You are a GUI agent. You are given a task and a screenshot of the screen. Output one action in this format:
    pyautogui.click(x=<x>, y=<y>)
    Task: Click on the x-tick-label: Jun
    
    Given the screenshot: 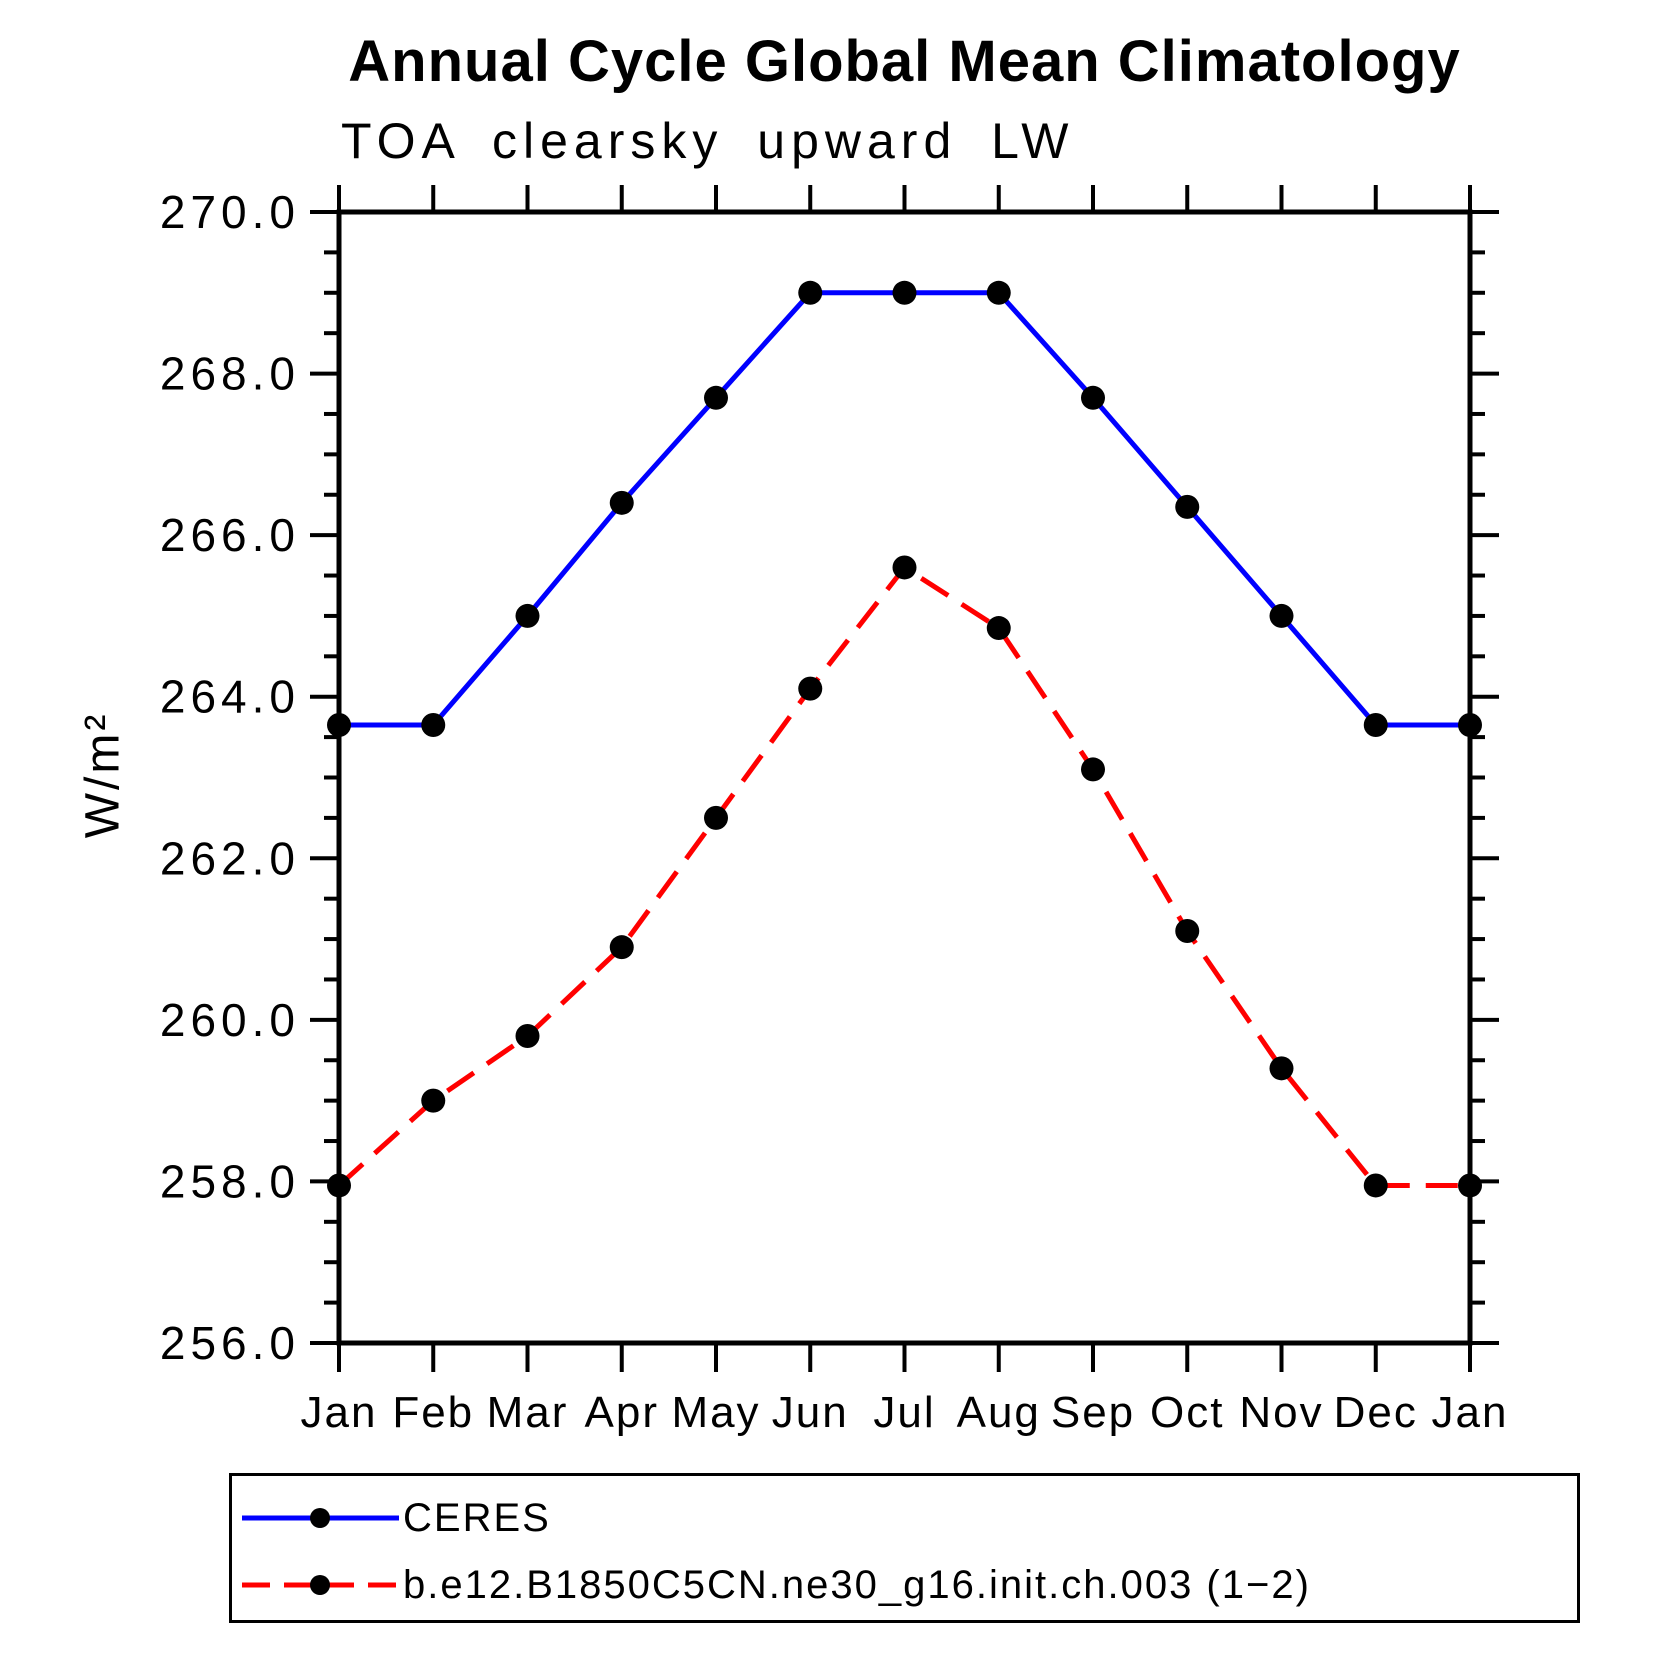 What is the action you would take?
    pyautogui.click(x=810, y=1412)
    